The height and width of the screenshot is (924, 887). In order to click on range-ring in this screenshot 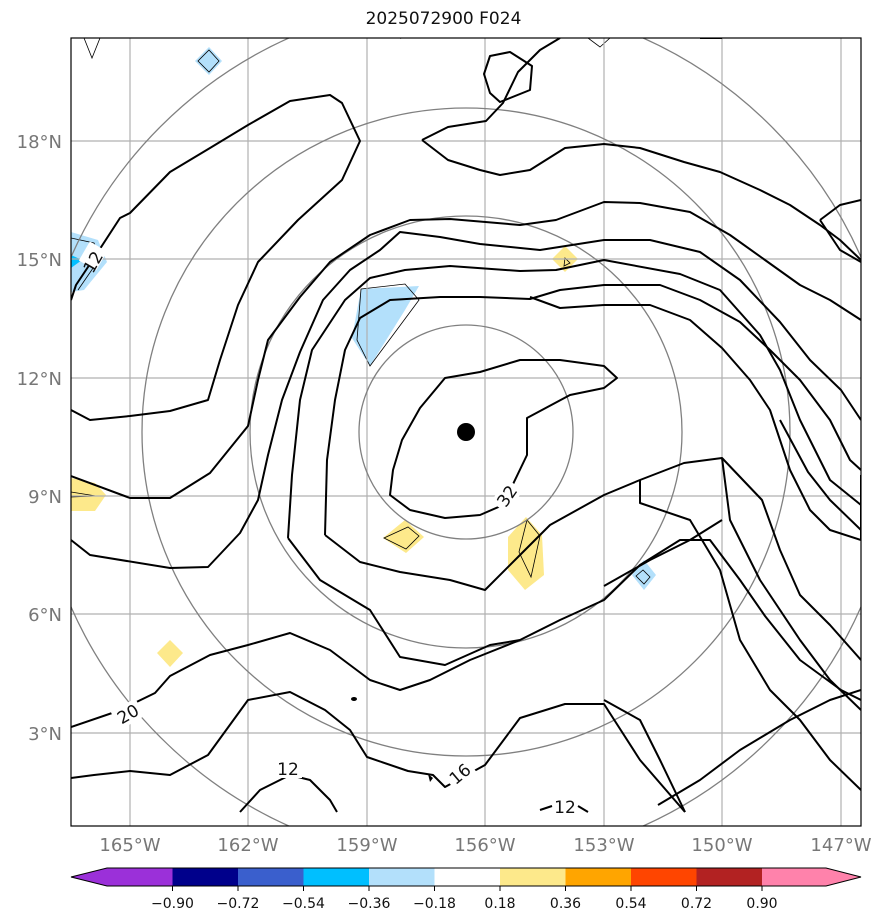, I will do `click(466, 432)`.